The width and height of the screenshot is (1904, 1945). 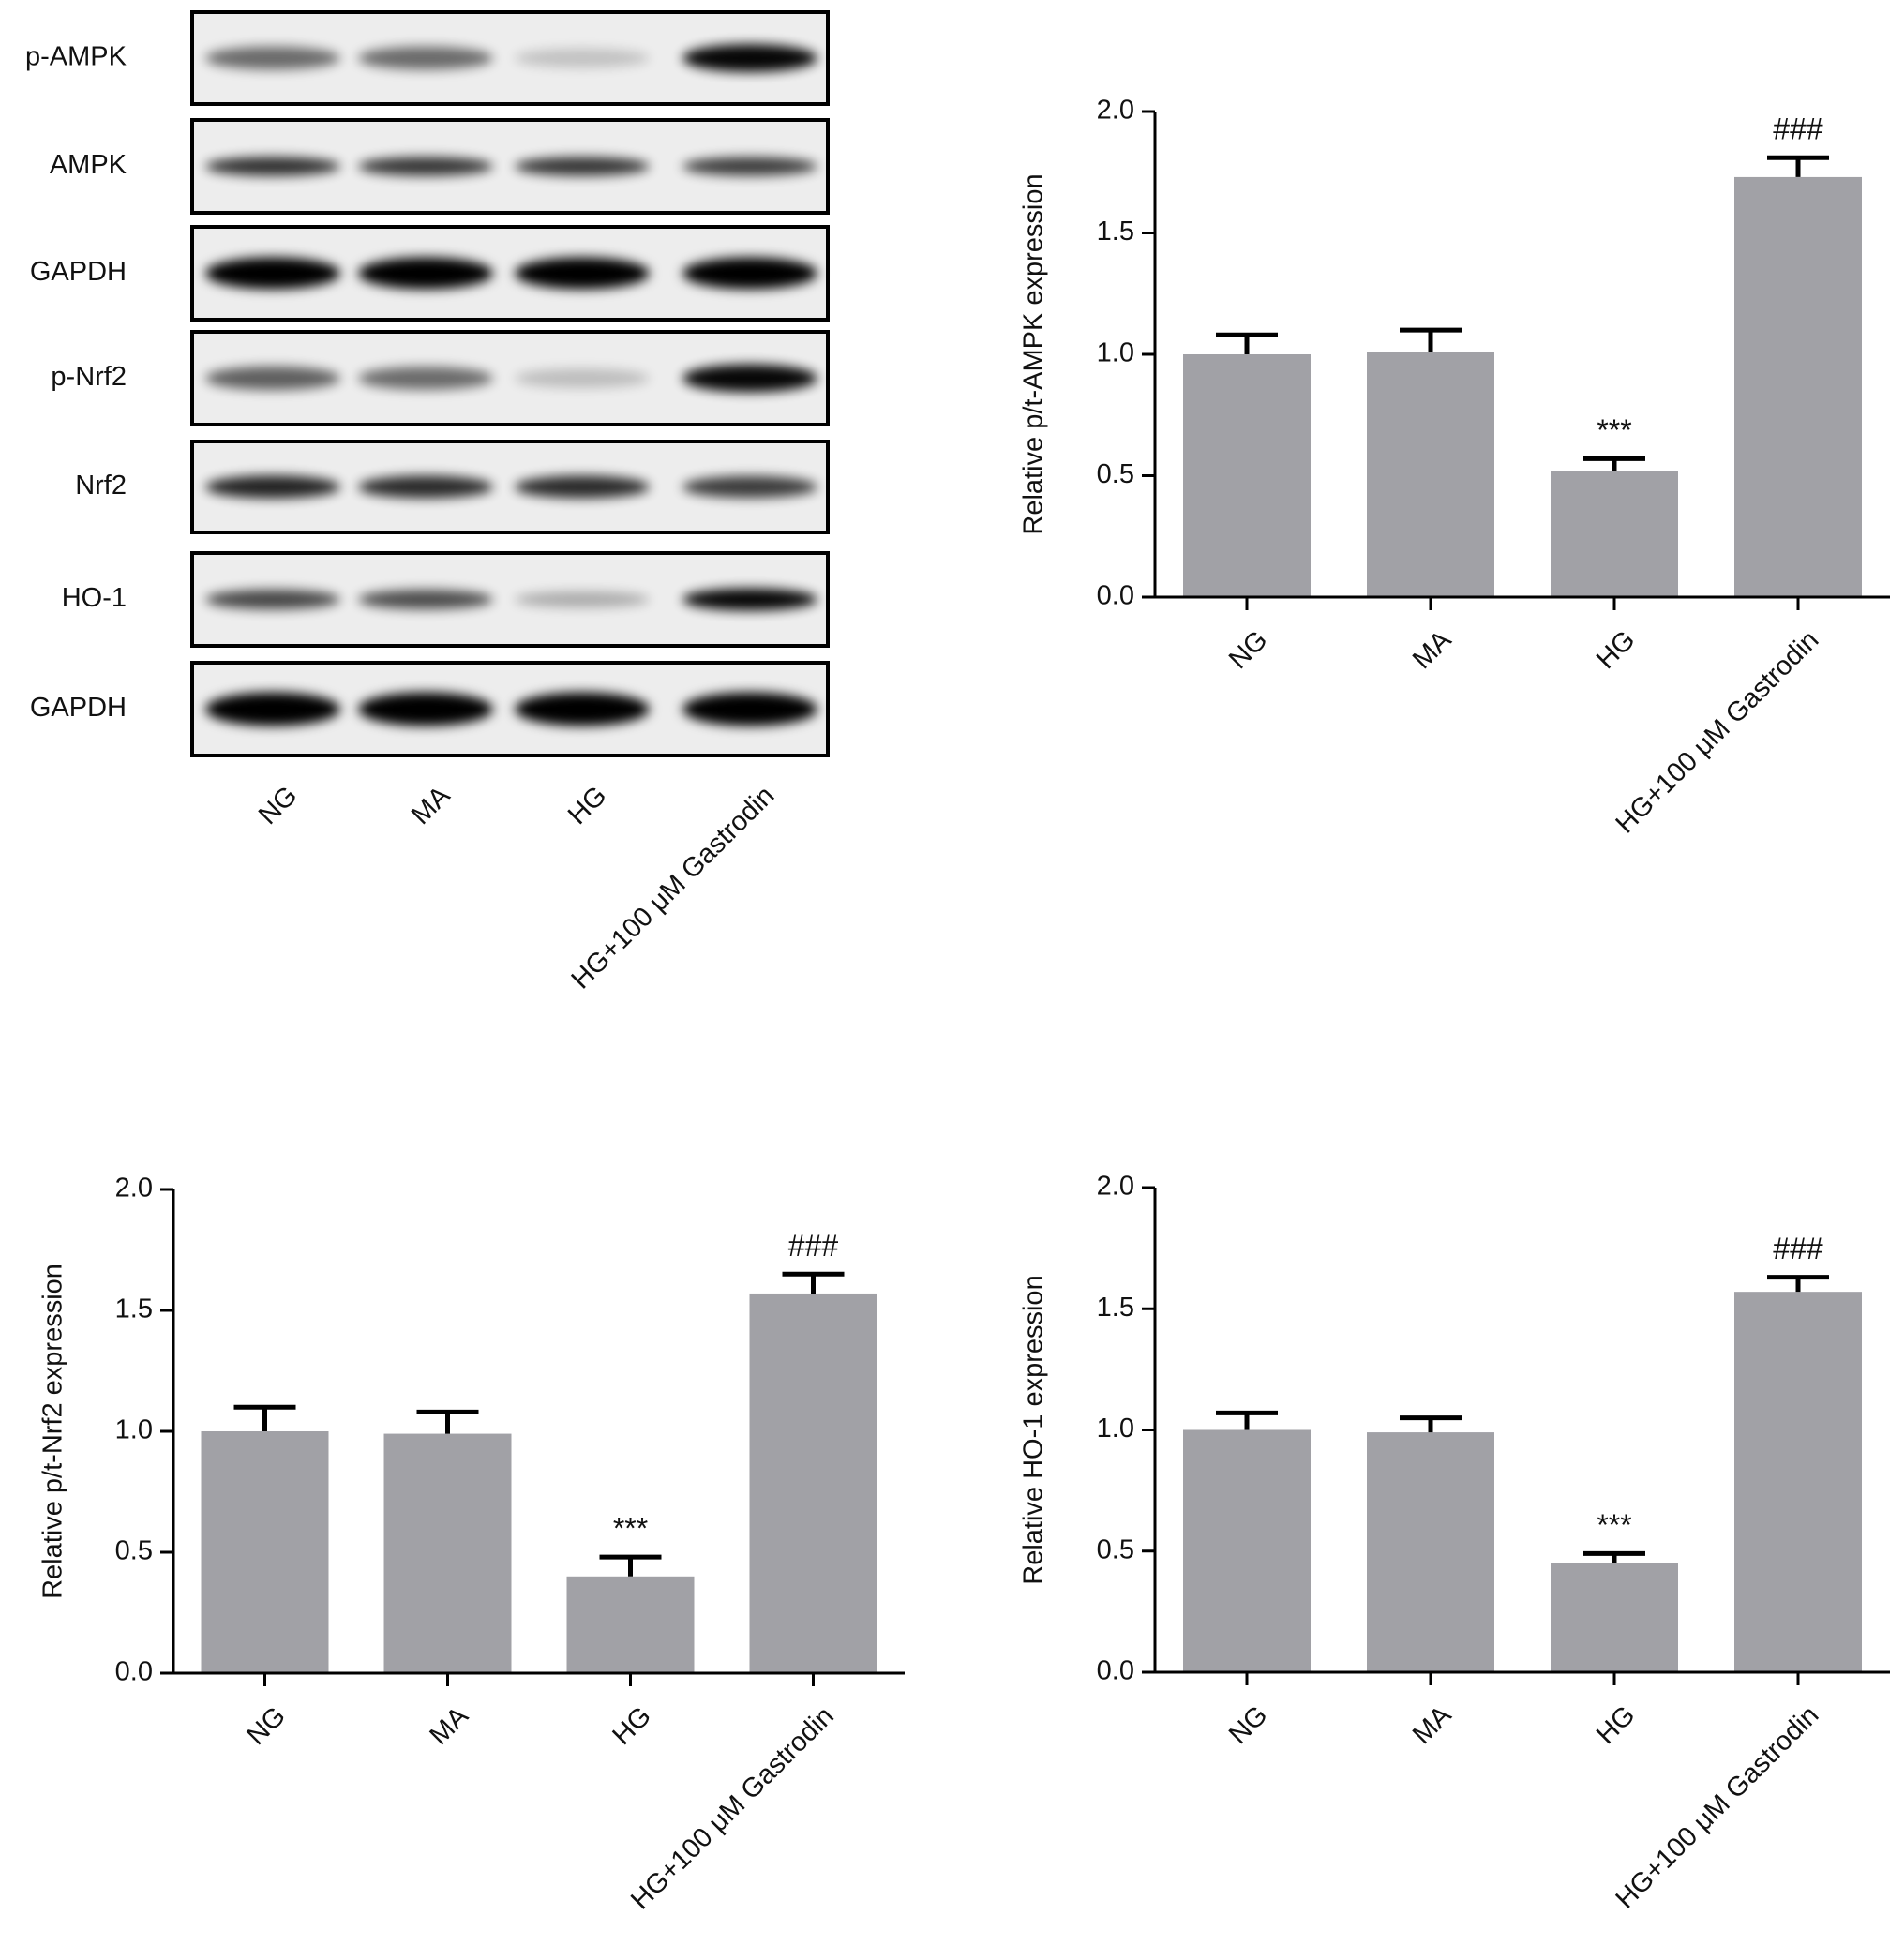 What do you see at coordinates (101, 486) in the screenshot?
I see `blot-row-label: Nrf2` at bounding box center [101, 486].